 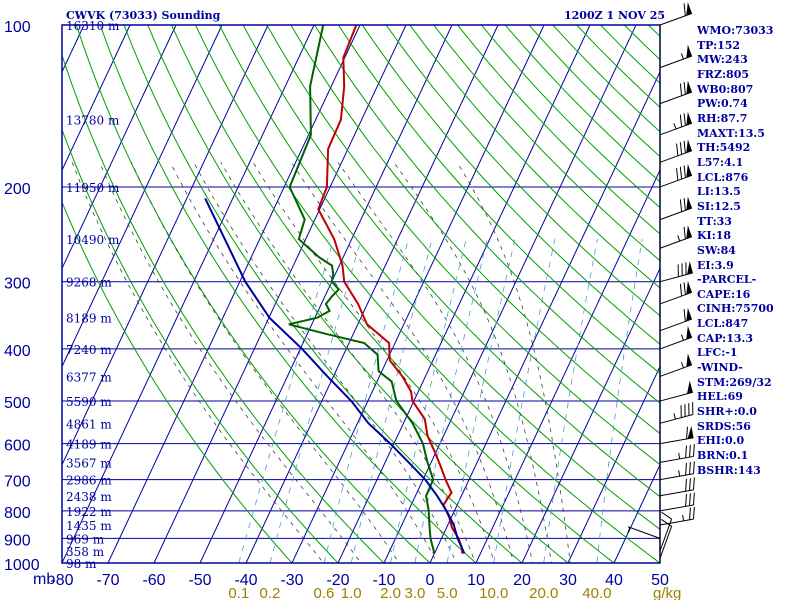 I want to click on pressure-tick-label: 400, so click(x=17, y=351).